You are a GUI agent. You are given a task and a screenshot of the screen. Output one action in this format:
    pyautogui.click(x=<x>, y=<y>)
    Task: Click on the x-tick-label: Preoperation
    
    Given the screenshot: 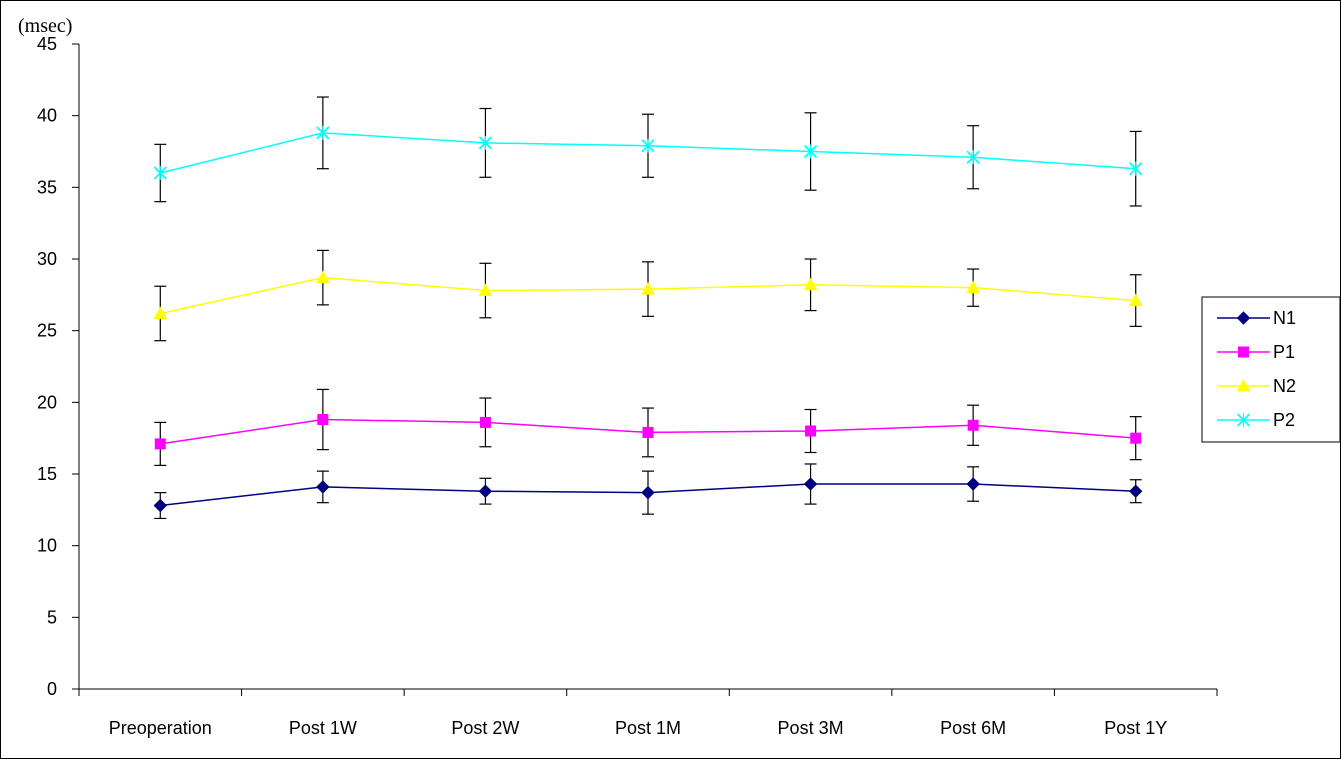 What is the action you would take?
    pyautogui.click(x=160, y=728)
    